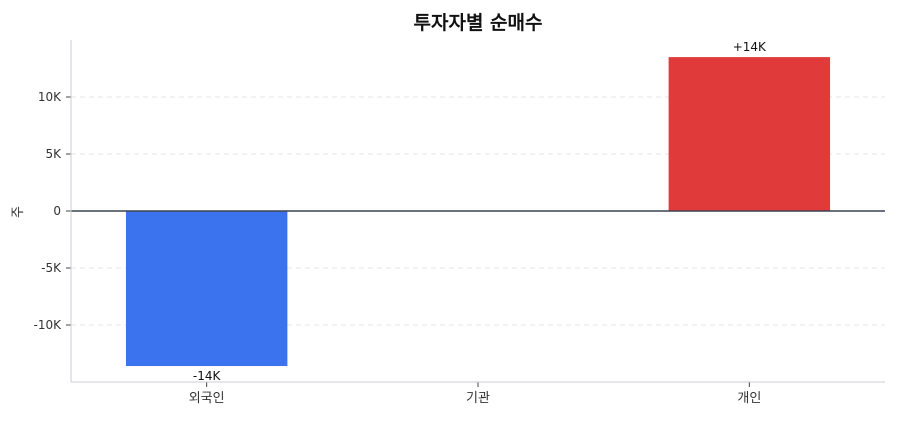 The width and height of the screenshot is (900, 424). What do you see at coordinates (50, 97) in the screenshot?
I see `y-tick-label: 10K` at bounding box center [50, 97].